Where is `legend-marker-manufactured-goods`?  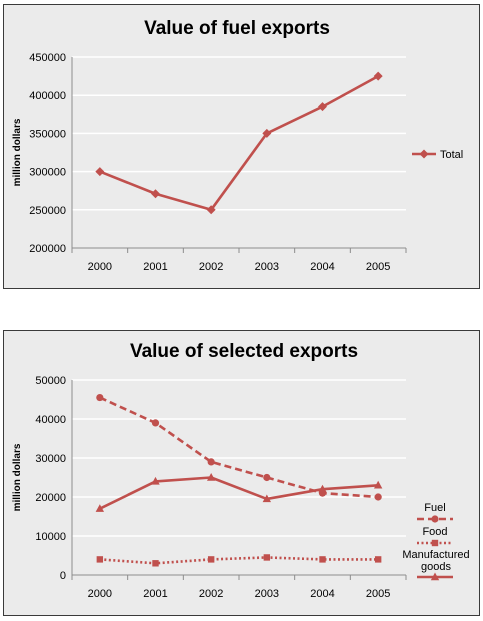 legend-marker-manufactured-goods is located at coordinates (435, 576).